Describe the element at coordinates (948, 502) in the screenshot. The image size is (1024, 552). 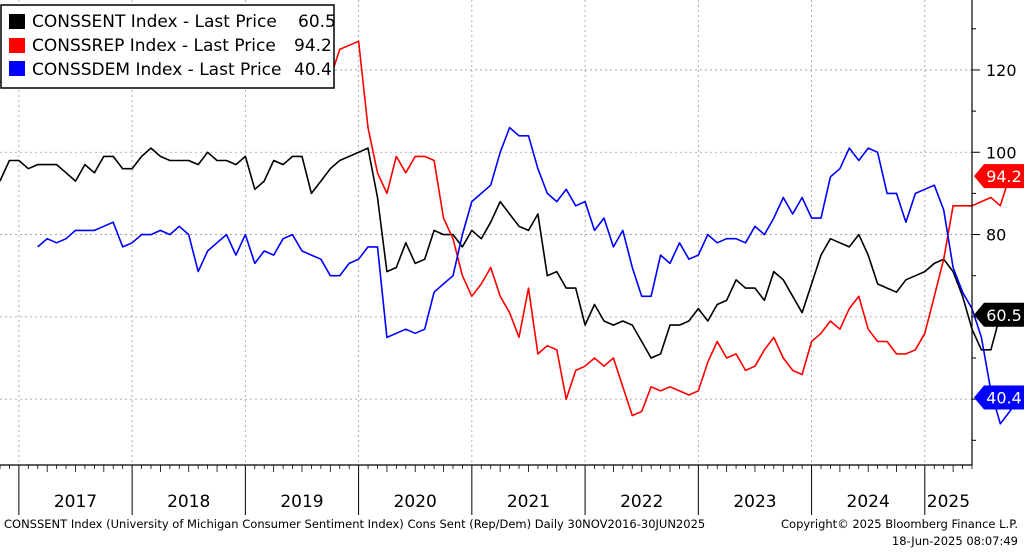
I see `x-year-label: 2025` at that location.